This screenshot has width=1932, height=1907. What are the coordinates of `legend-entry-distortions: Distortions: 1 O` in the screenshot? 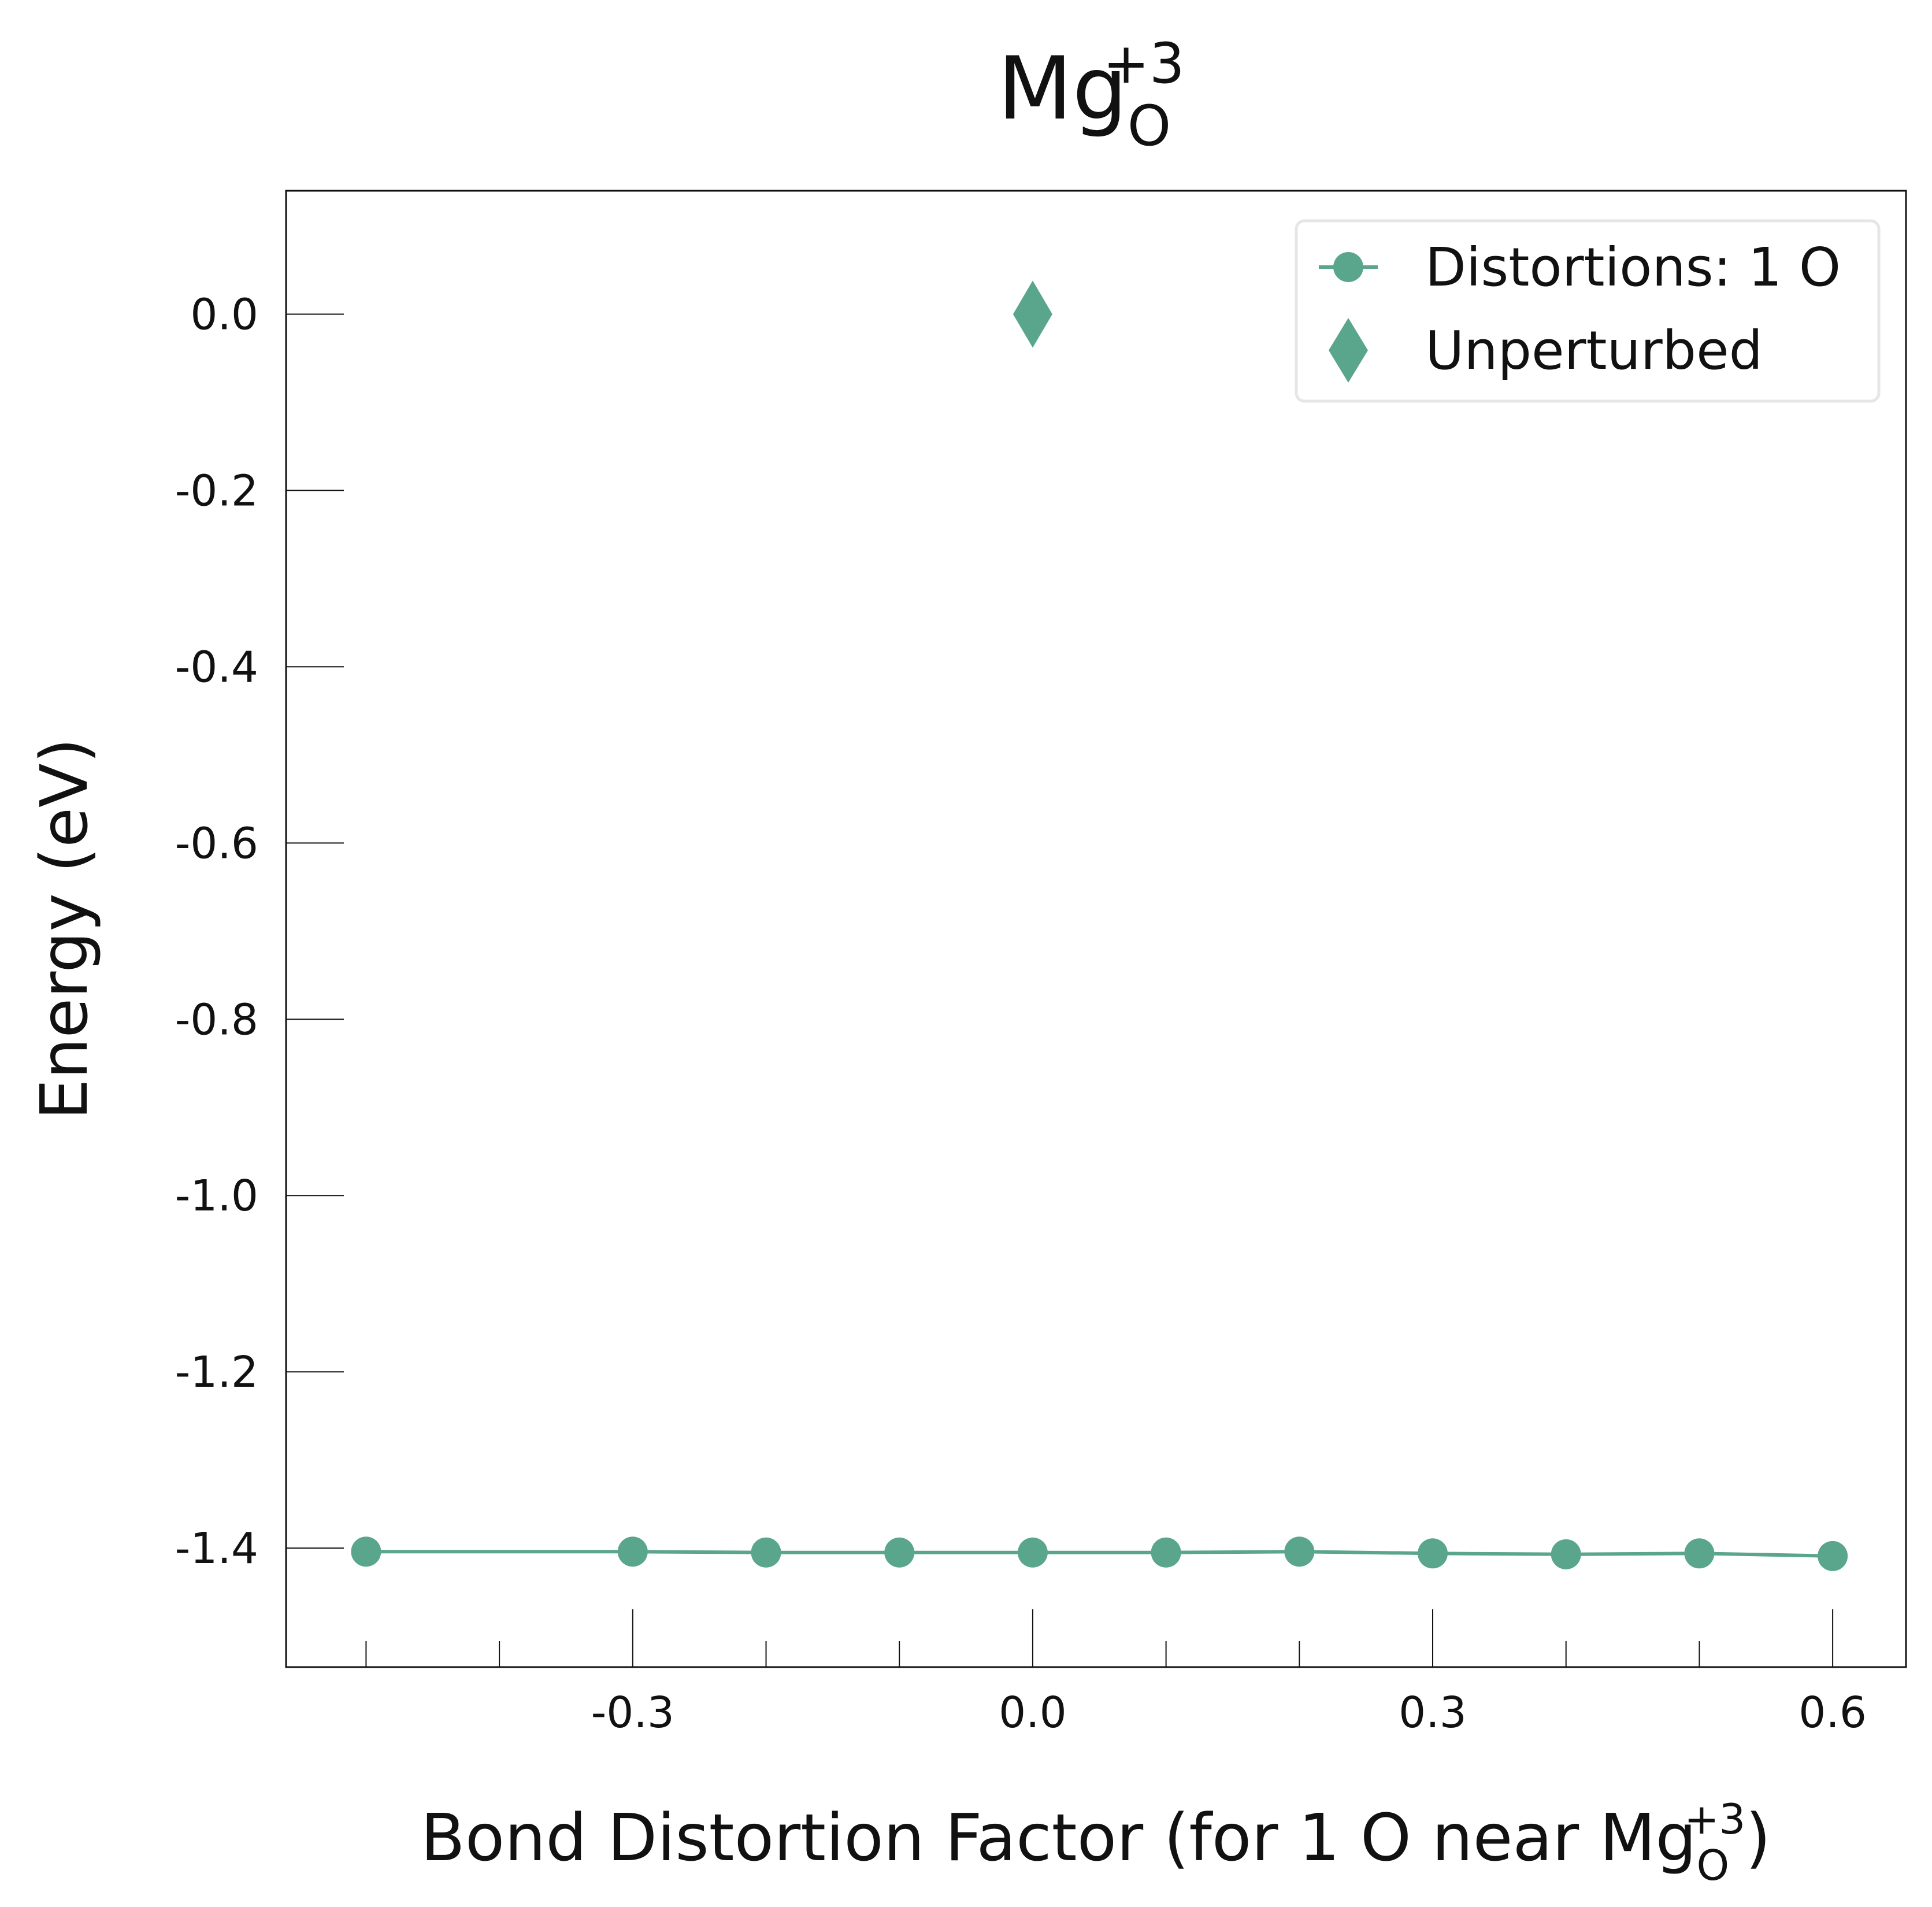 It's located at (1580, 267).